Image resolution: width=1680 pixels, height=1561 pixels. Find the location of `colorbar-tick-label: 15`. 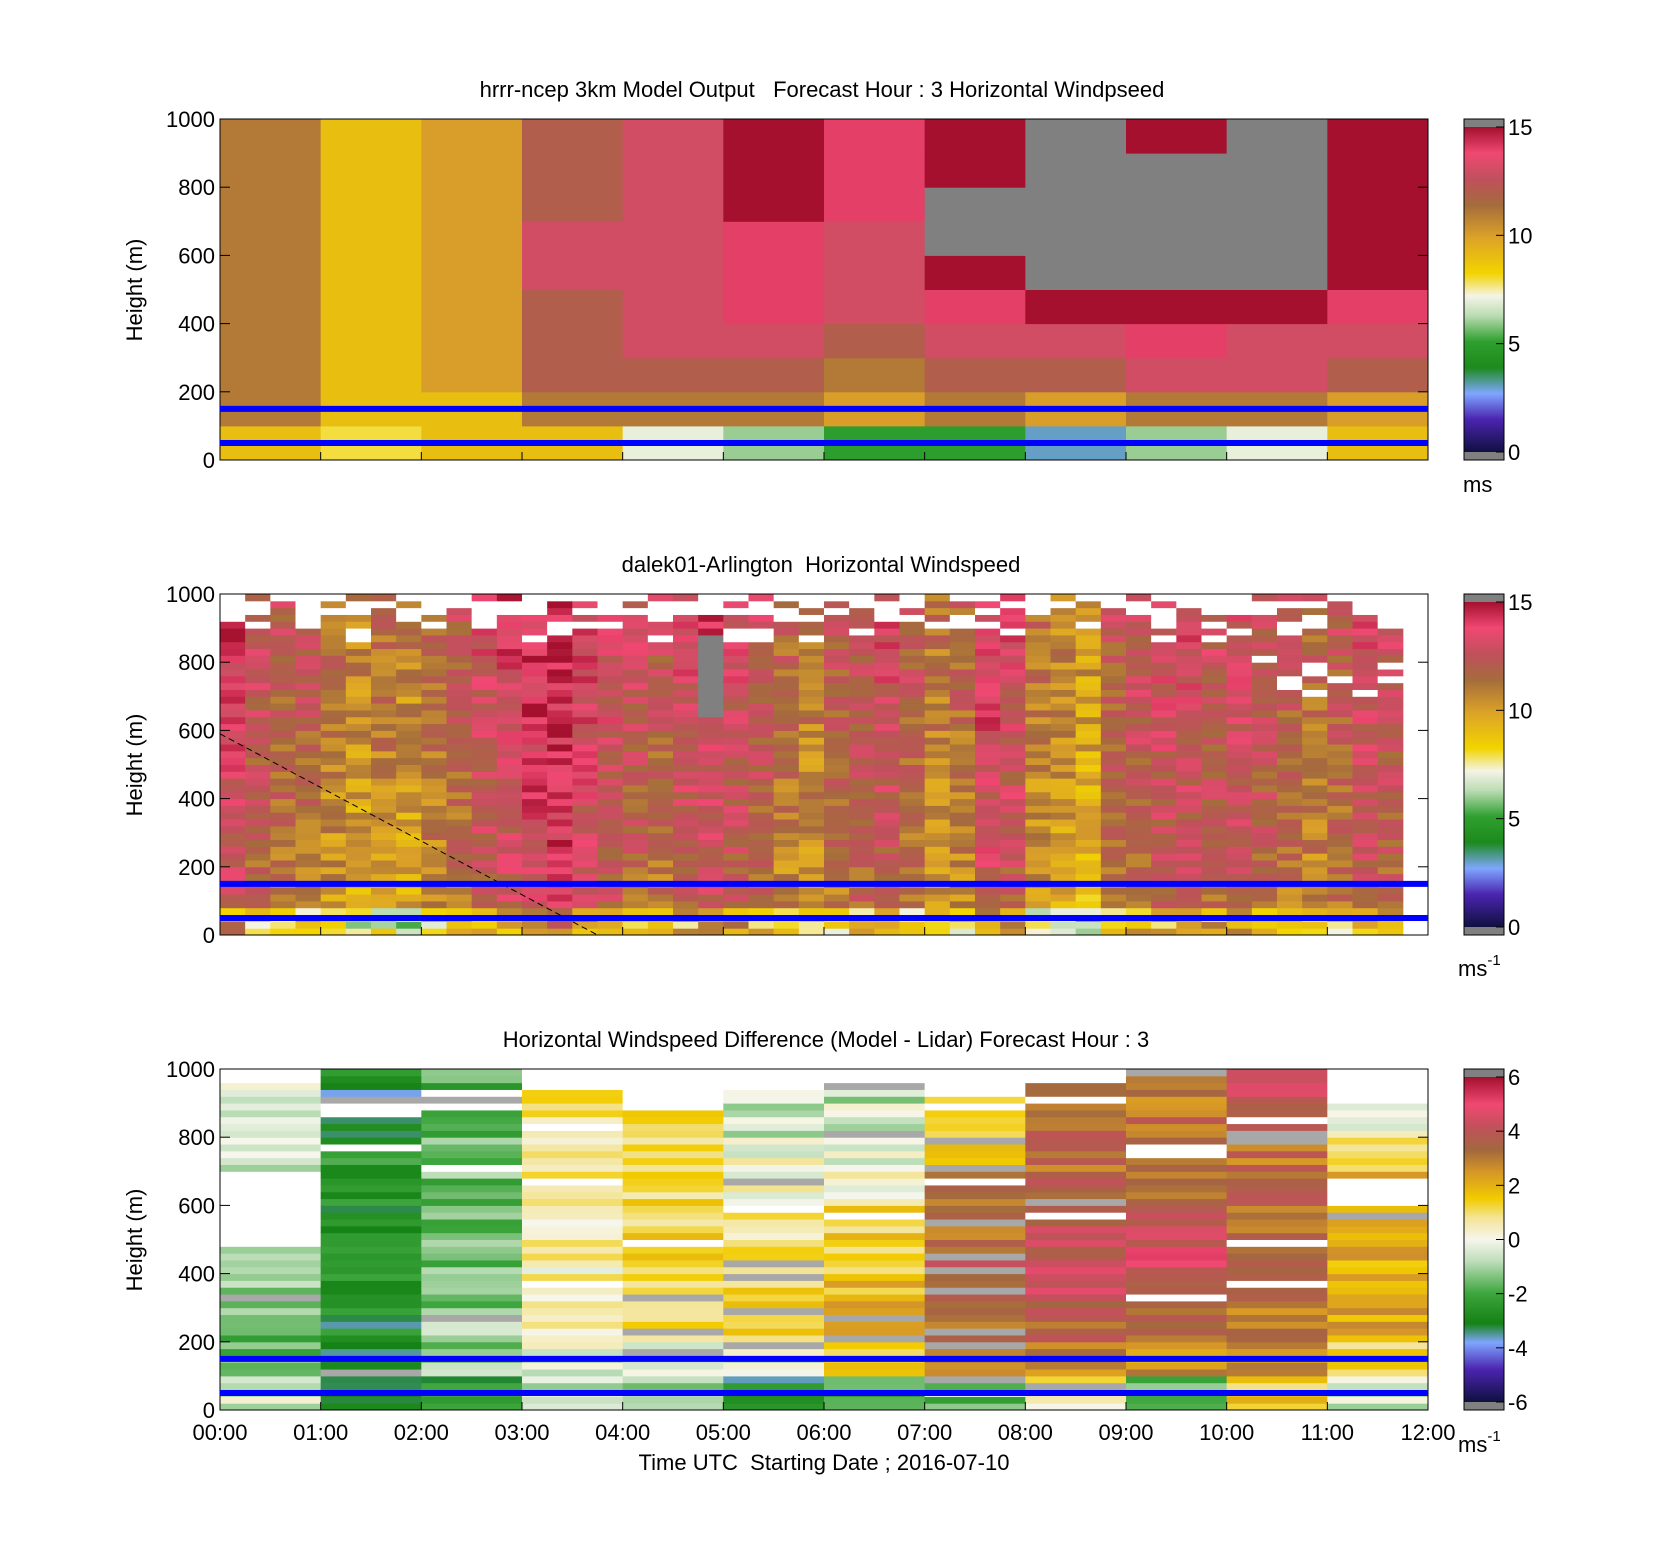

colorbar-tick-label: 15 is located at coordinates (1520, 127).